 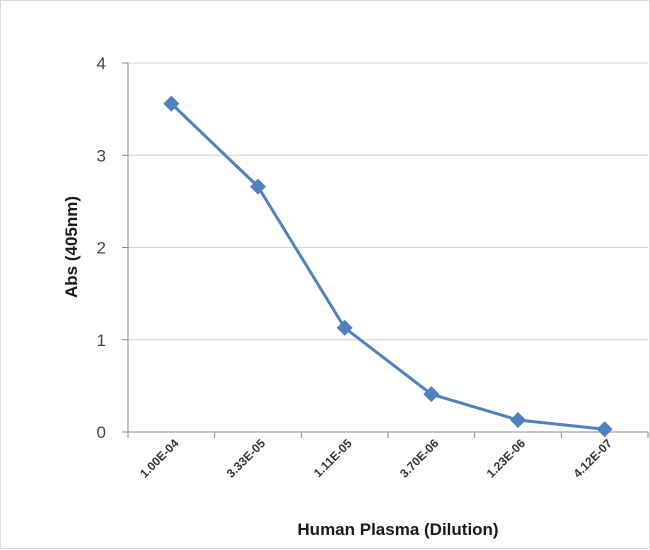 What do you see at coordinates (101, 432) in the screenshot?
I see `y-tick-label: 0` at bounding box center [101, 432].